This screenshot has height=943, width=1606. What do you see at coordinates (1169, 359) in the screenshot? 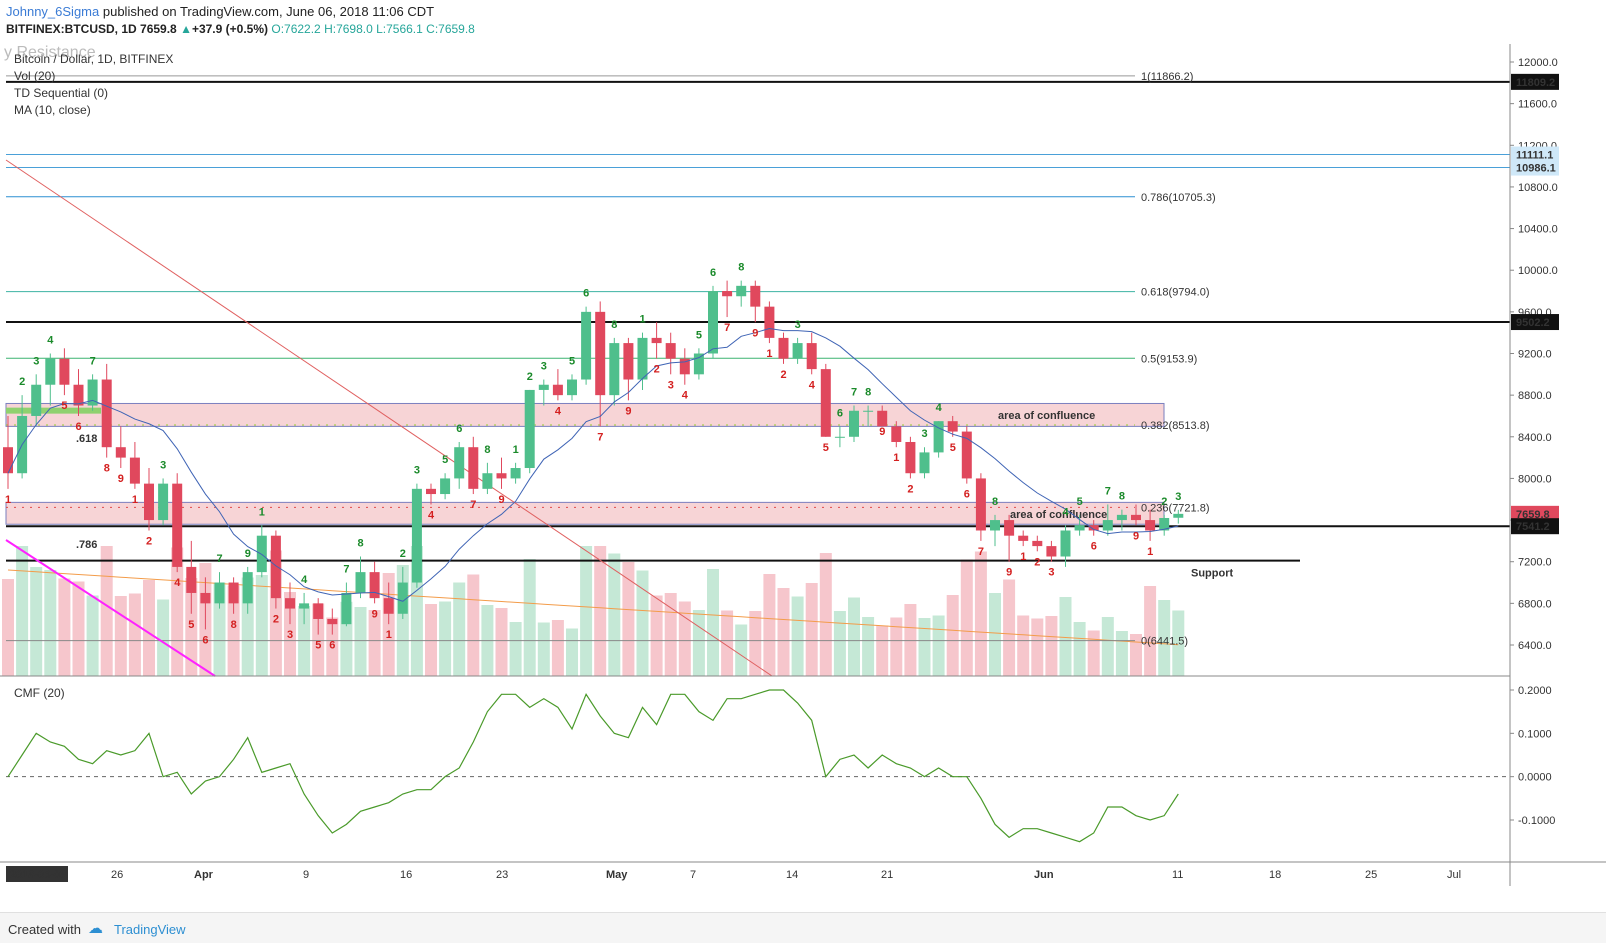
I see `fib-label: 0.5(9153.9)` at bounding box center [1169, 359].